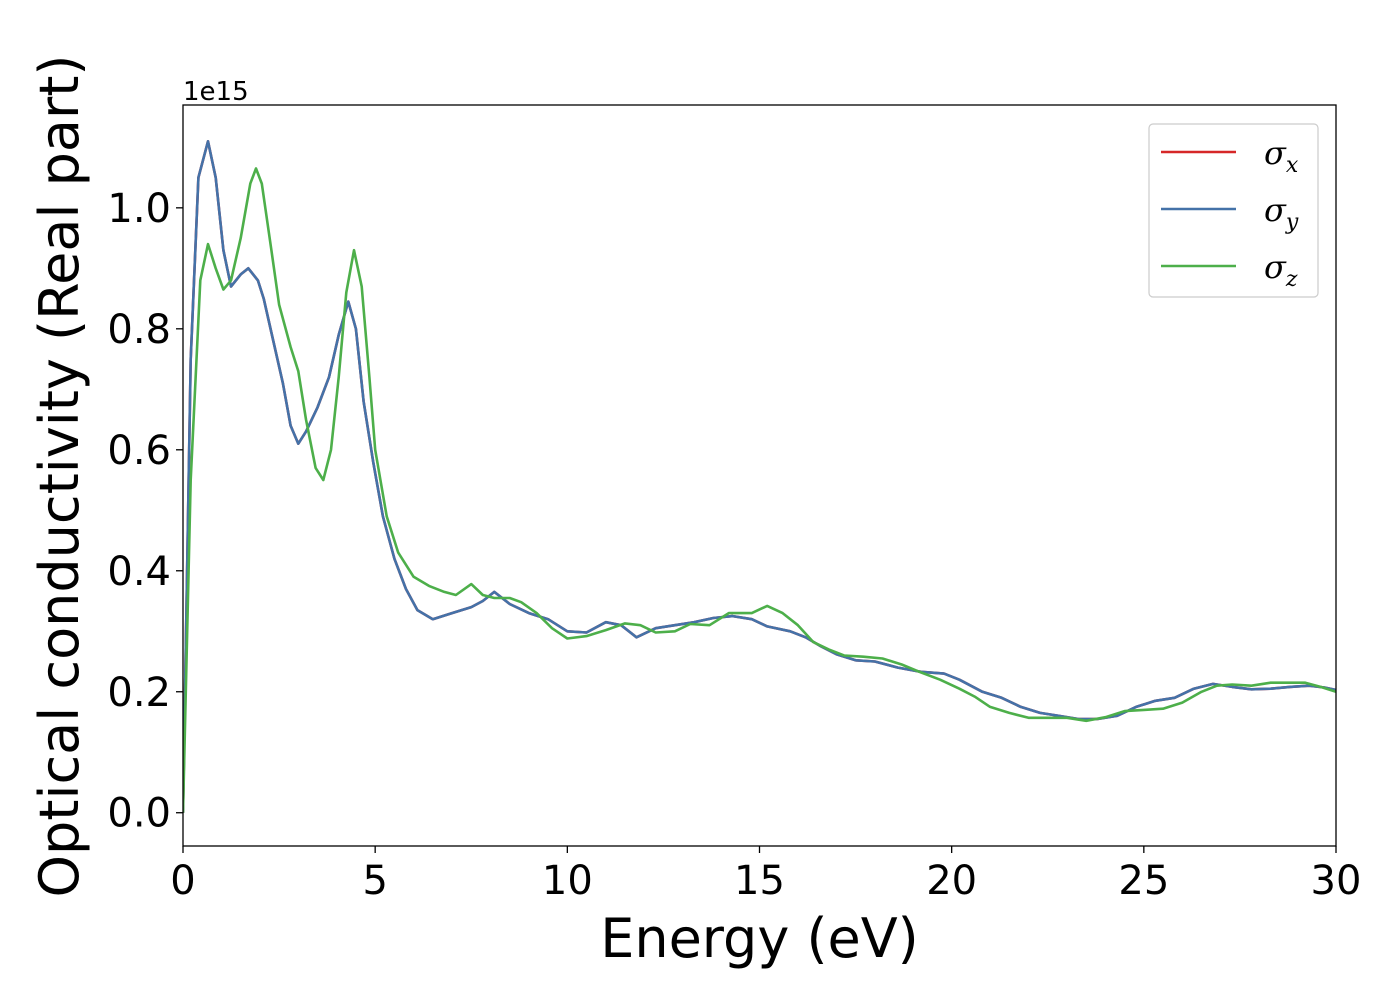 Image resolution: width=1400 pixels, height=1000 pixels. I want to click on x-tick-label: 5, so click(374, 881).